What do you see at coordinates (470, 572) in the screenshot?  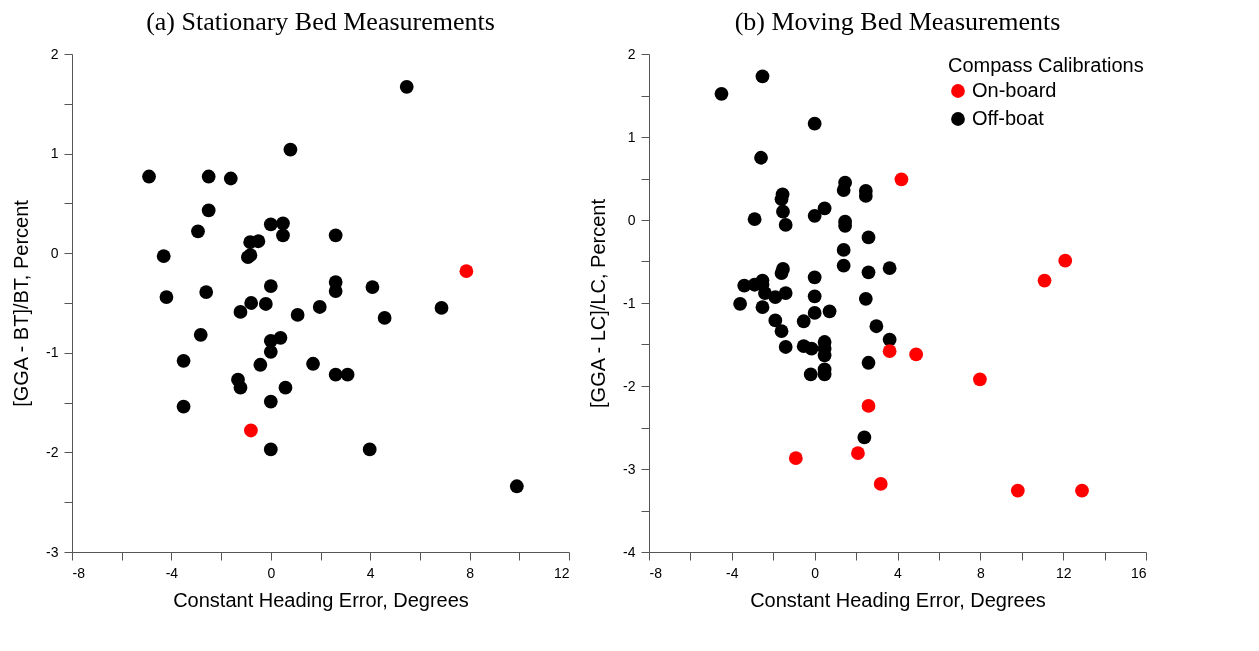 I see `x-tick-label: 8` at bounding box center [470, 572].